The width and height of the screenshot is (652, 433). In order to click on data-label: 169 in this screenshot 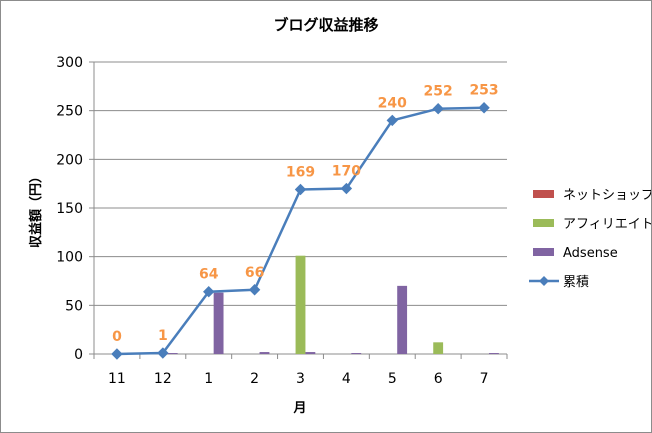, I will do `click(300, 173)`.